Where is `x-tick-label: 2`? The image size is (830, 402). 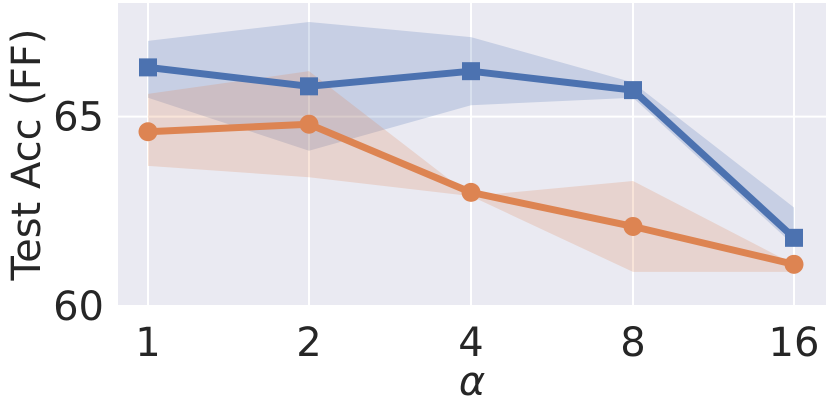 x-tick-label: 2 is located at coordinates (308, 343).